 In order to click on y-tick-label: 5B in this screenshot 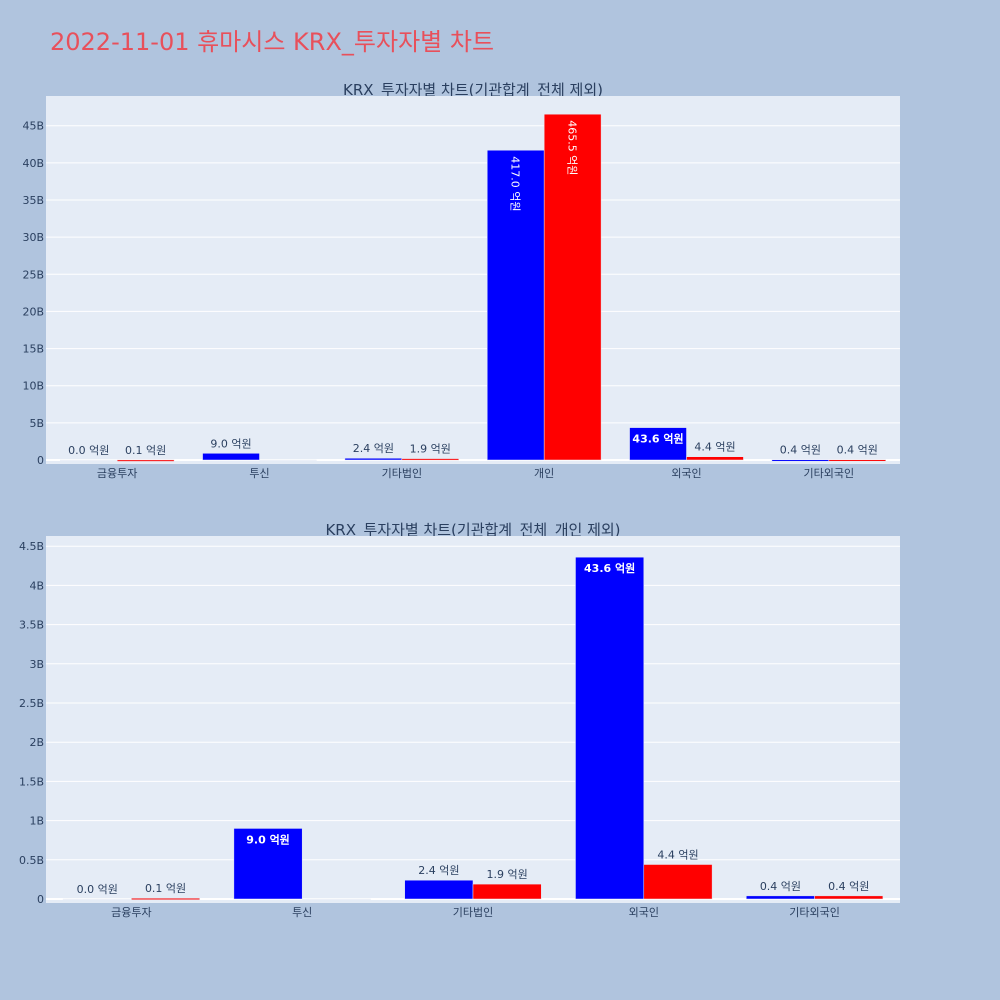, I will do `click(36, 423)`.